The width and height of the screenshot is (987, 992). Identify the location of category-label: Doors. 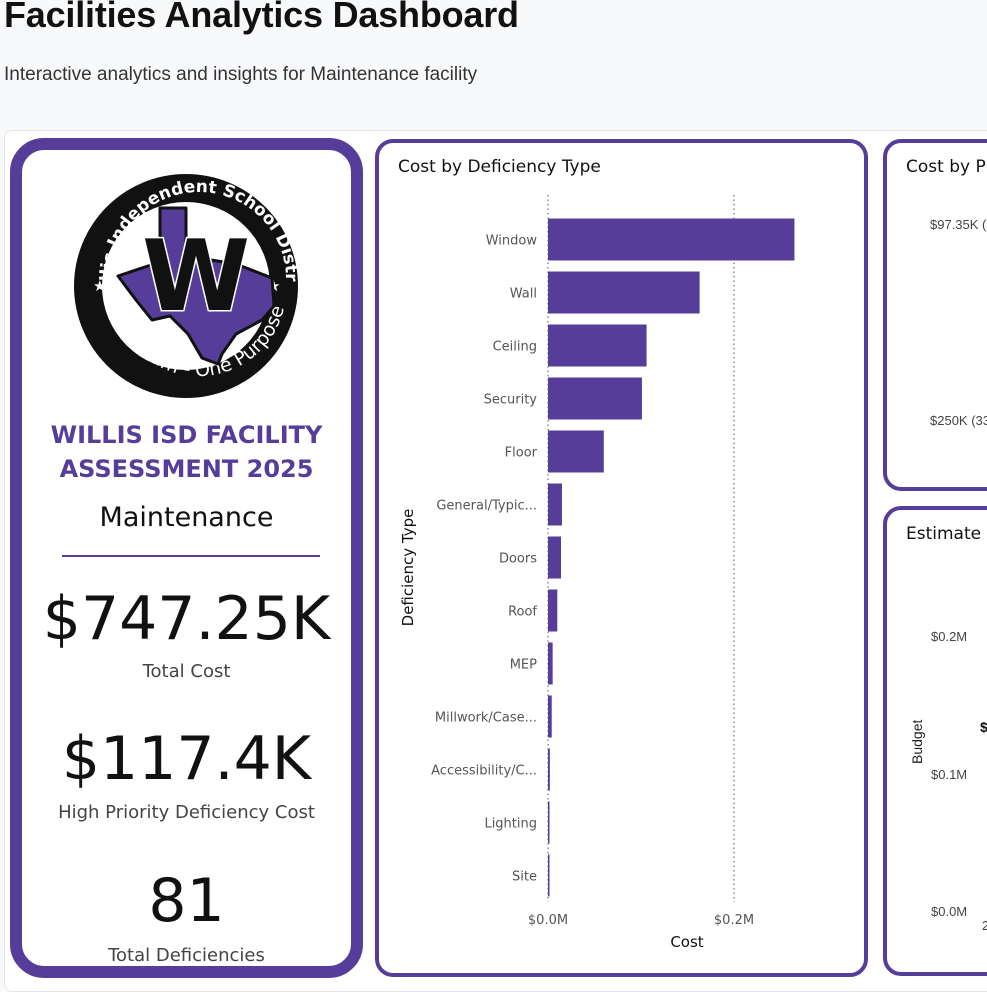
(518, 559).